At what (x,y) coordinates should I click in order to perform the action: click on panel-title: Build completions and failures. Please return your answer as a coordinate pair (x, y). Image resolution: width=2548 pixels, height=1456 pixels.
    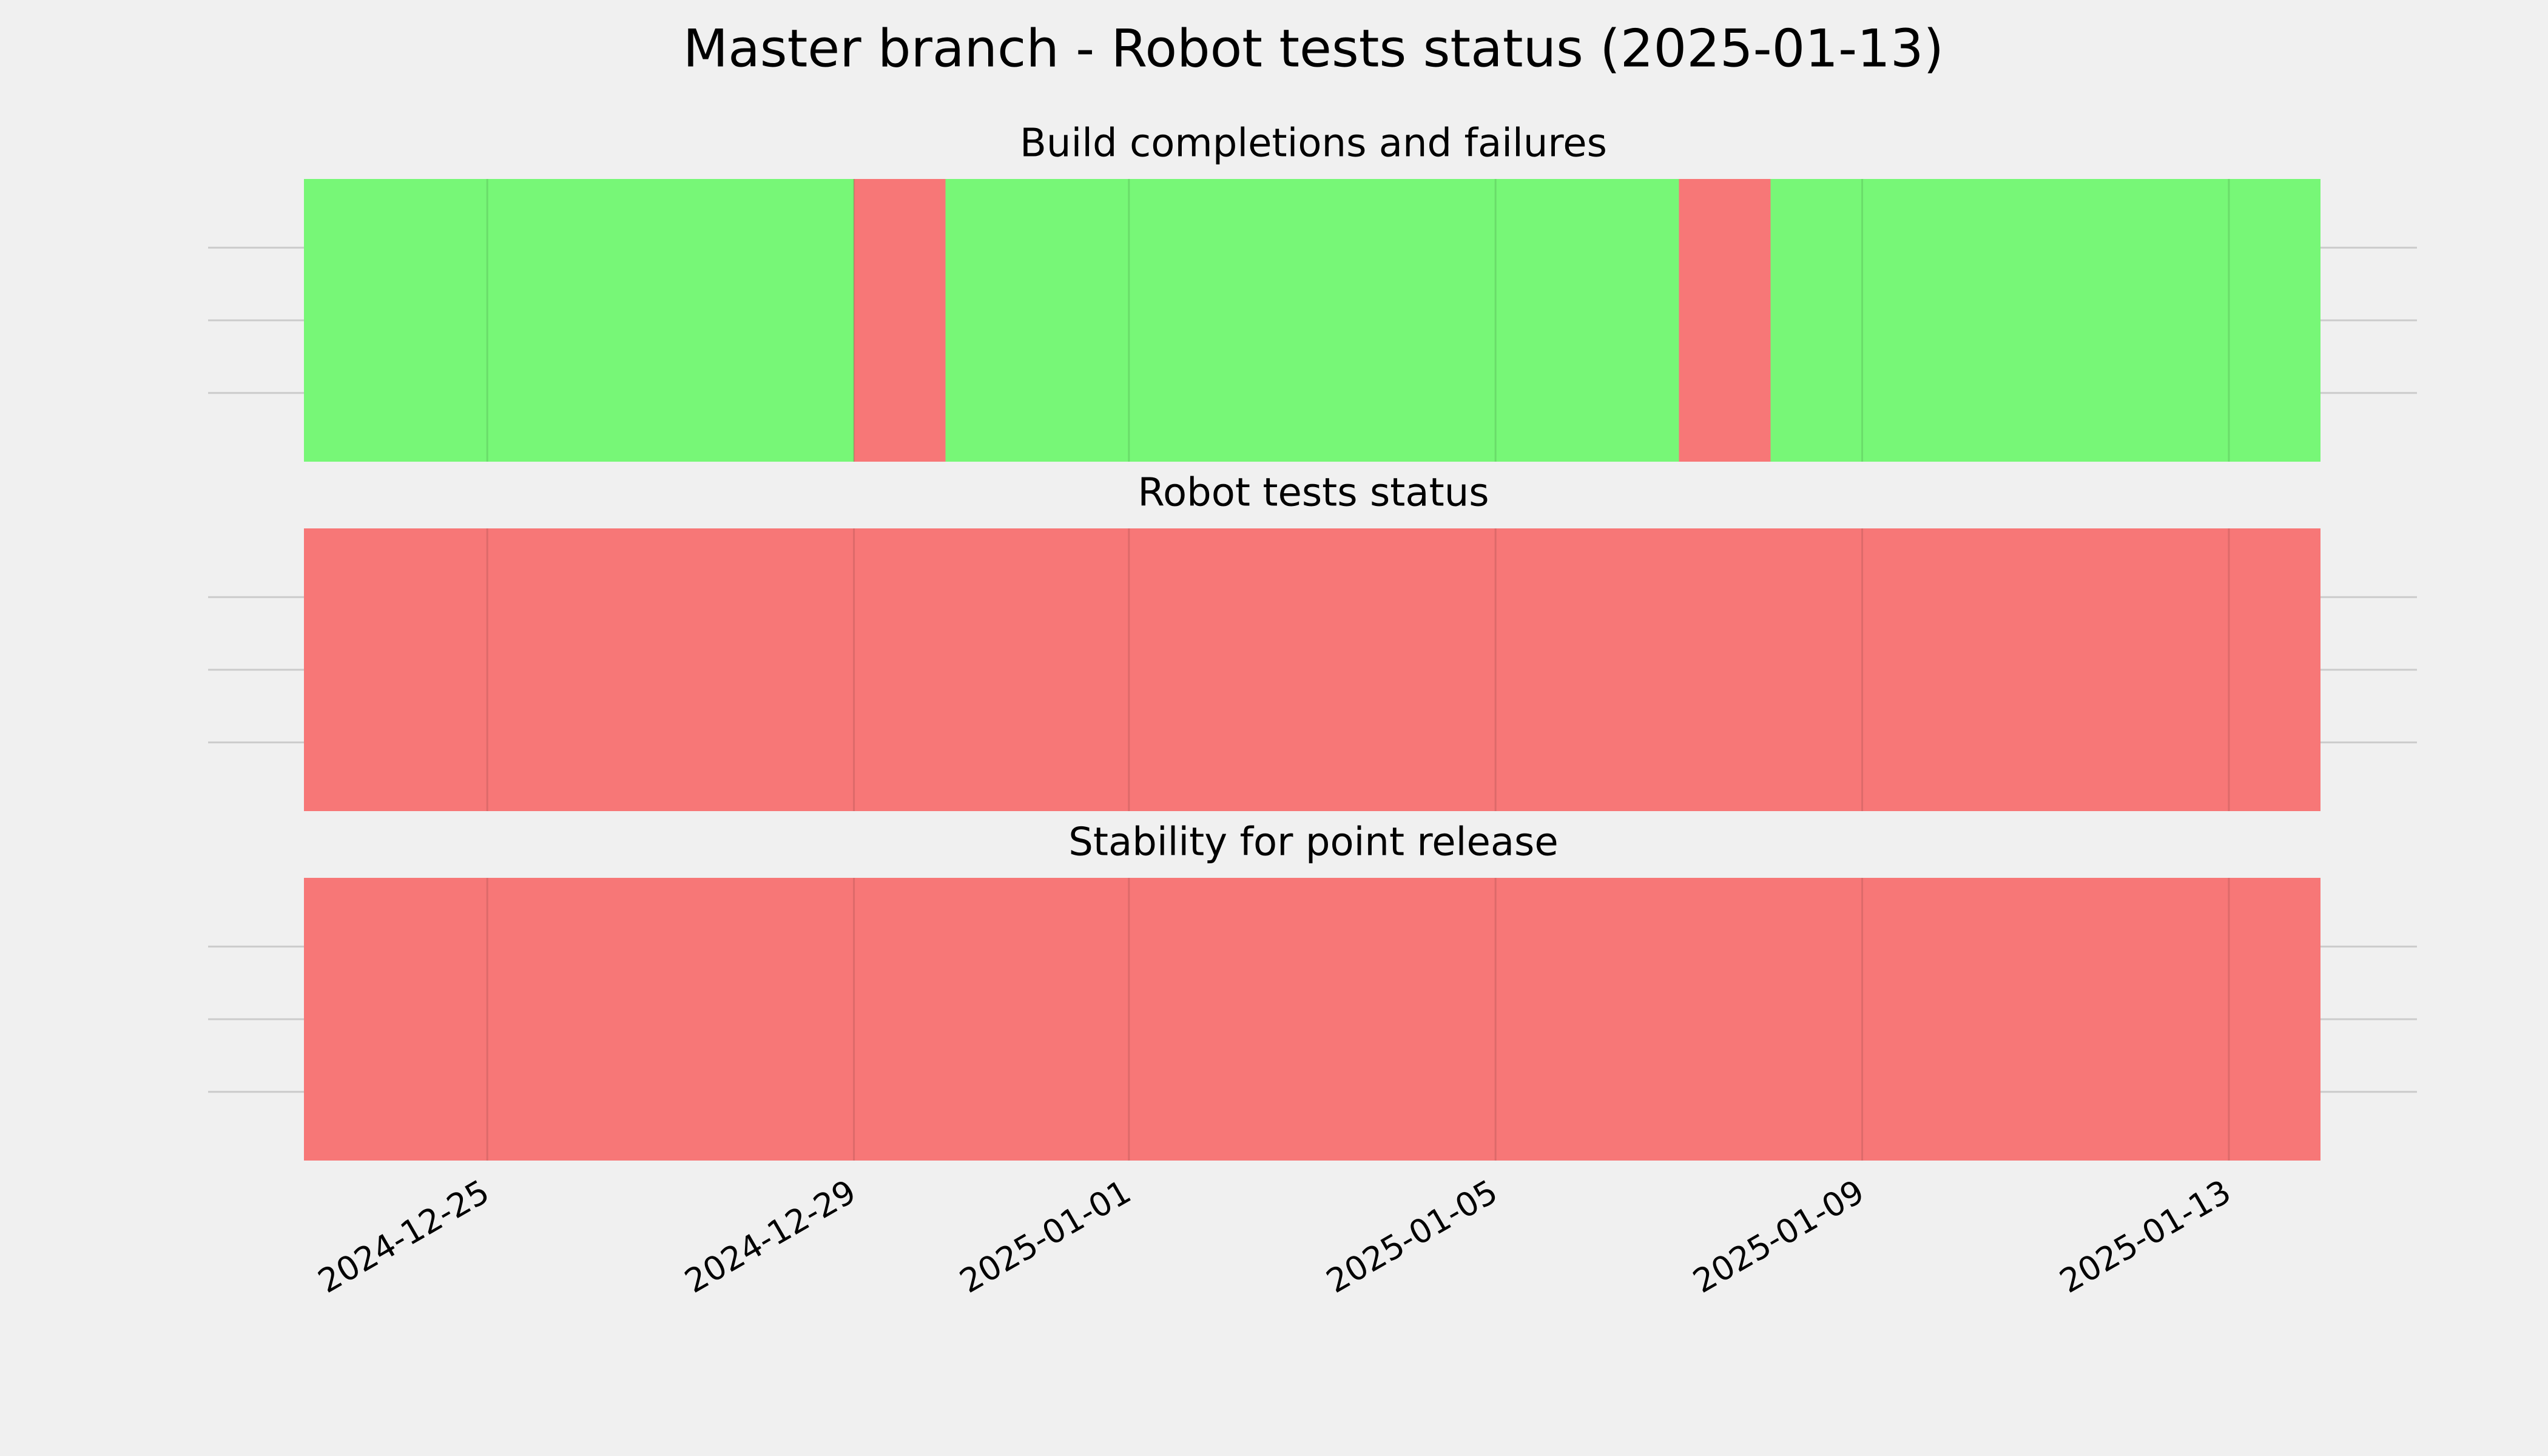
    Looking at the image, I should click on (1313, 143).